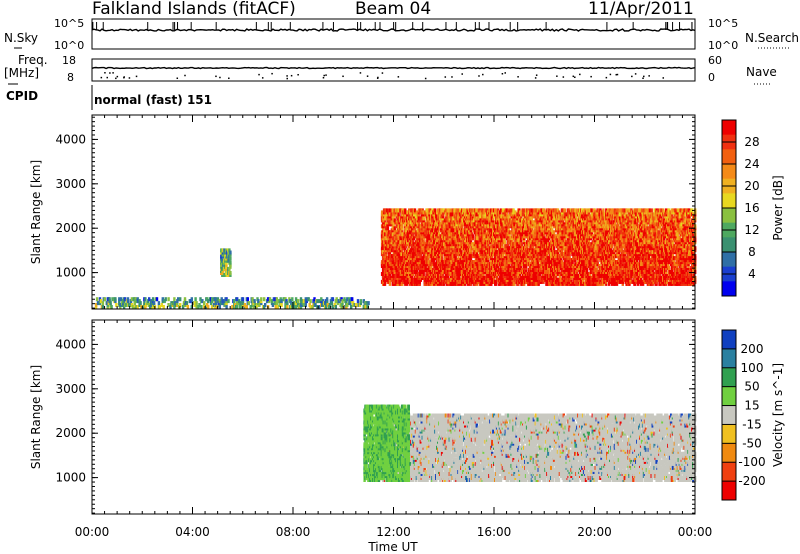 The height and width of the screenshot is (554, 800). I want to click on cpid-label: CPID, so click(22, 96).